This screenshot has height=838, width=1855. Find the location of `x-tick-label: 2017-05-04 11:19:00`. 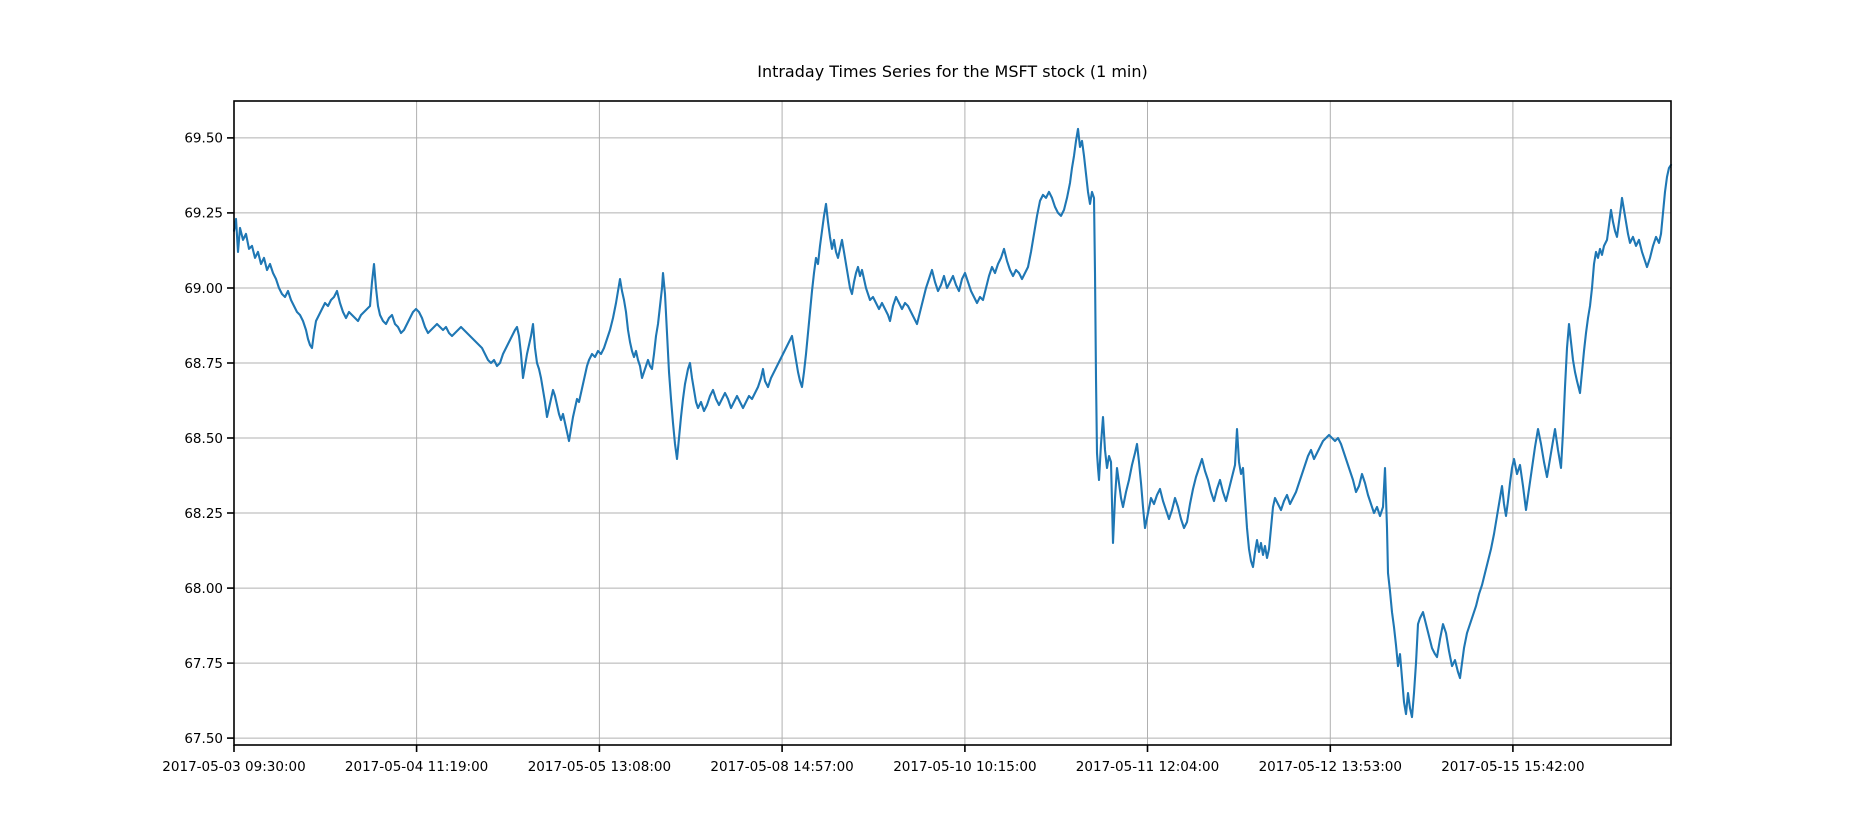

x-tick-label: 2017-05-04 11:19:00 is located at coordinates (416, 767).